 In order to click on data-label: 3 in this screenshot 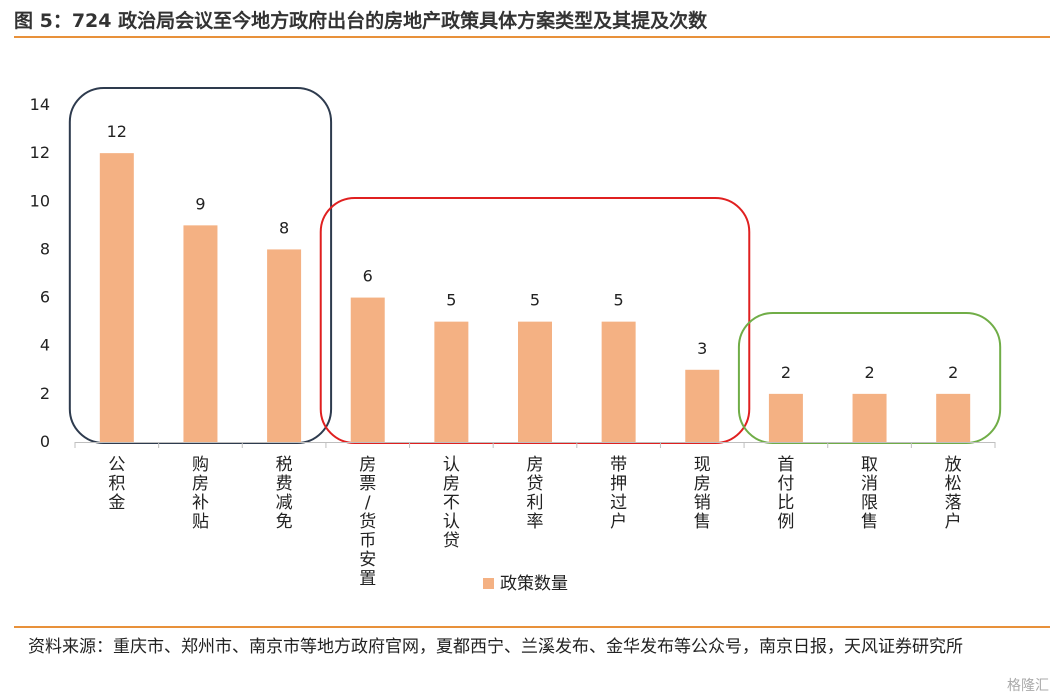, I will do `click(702, 348)`.